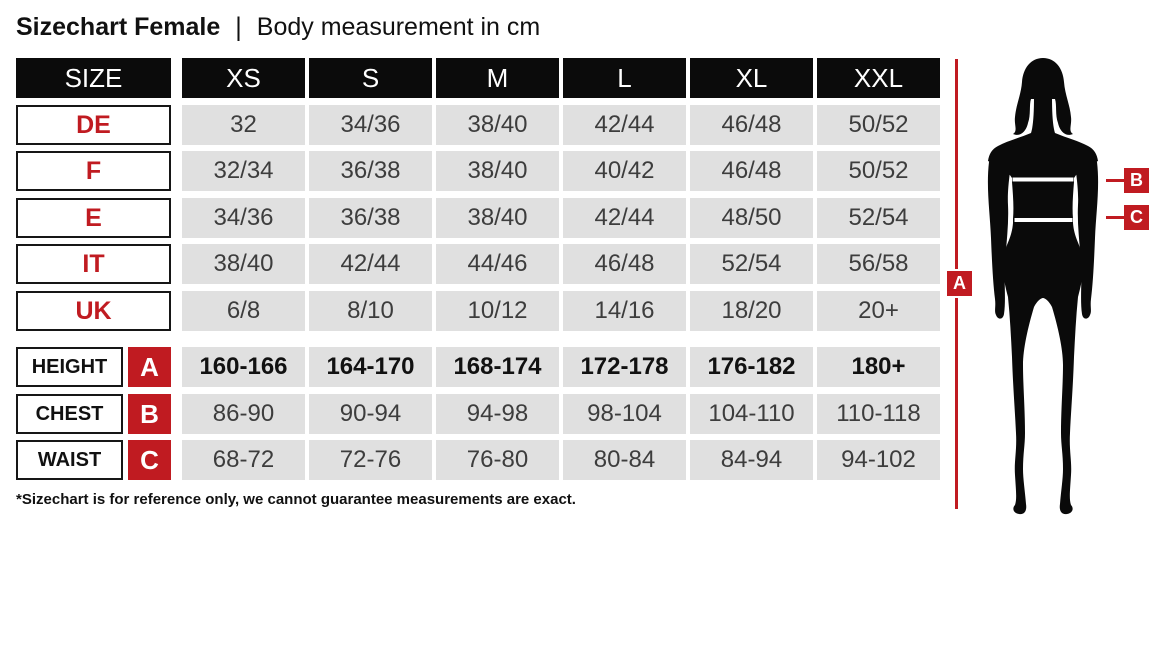  What do you see at coordinates (878, 264) in the screenshot?
I see `table-cell: 56/58` at bounding box center [878, 264].